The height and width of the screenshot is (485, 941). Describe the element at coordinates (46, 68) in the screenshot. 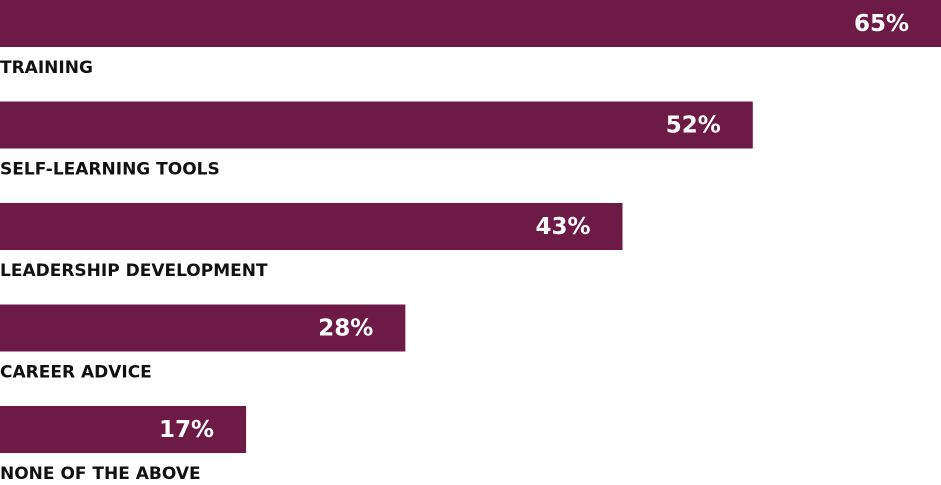

I see `category-label: TRAINING` at that location.